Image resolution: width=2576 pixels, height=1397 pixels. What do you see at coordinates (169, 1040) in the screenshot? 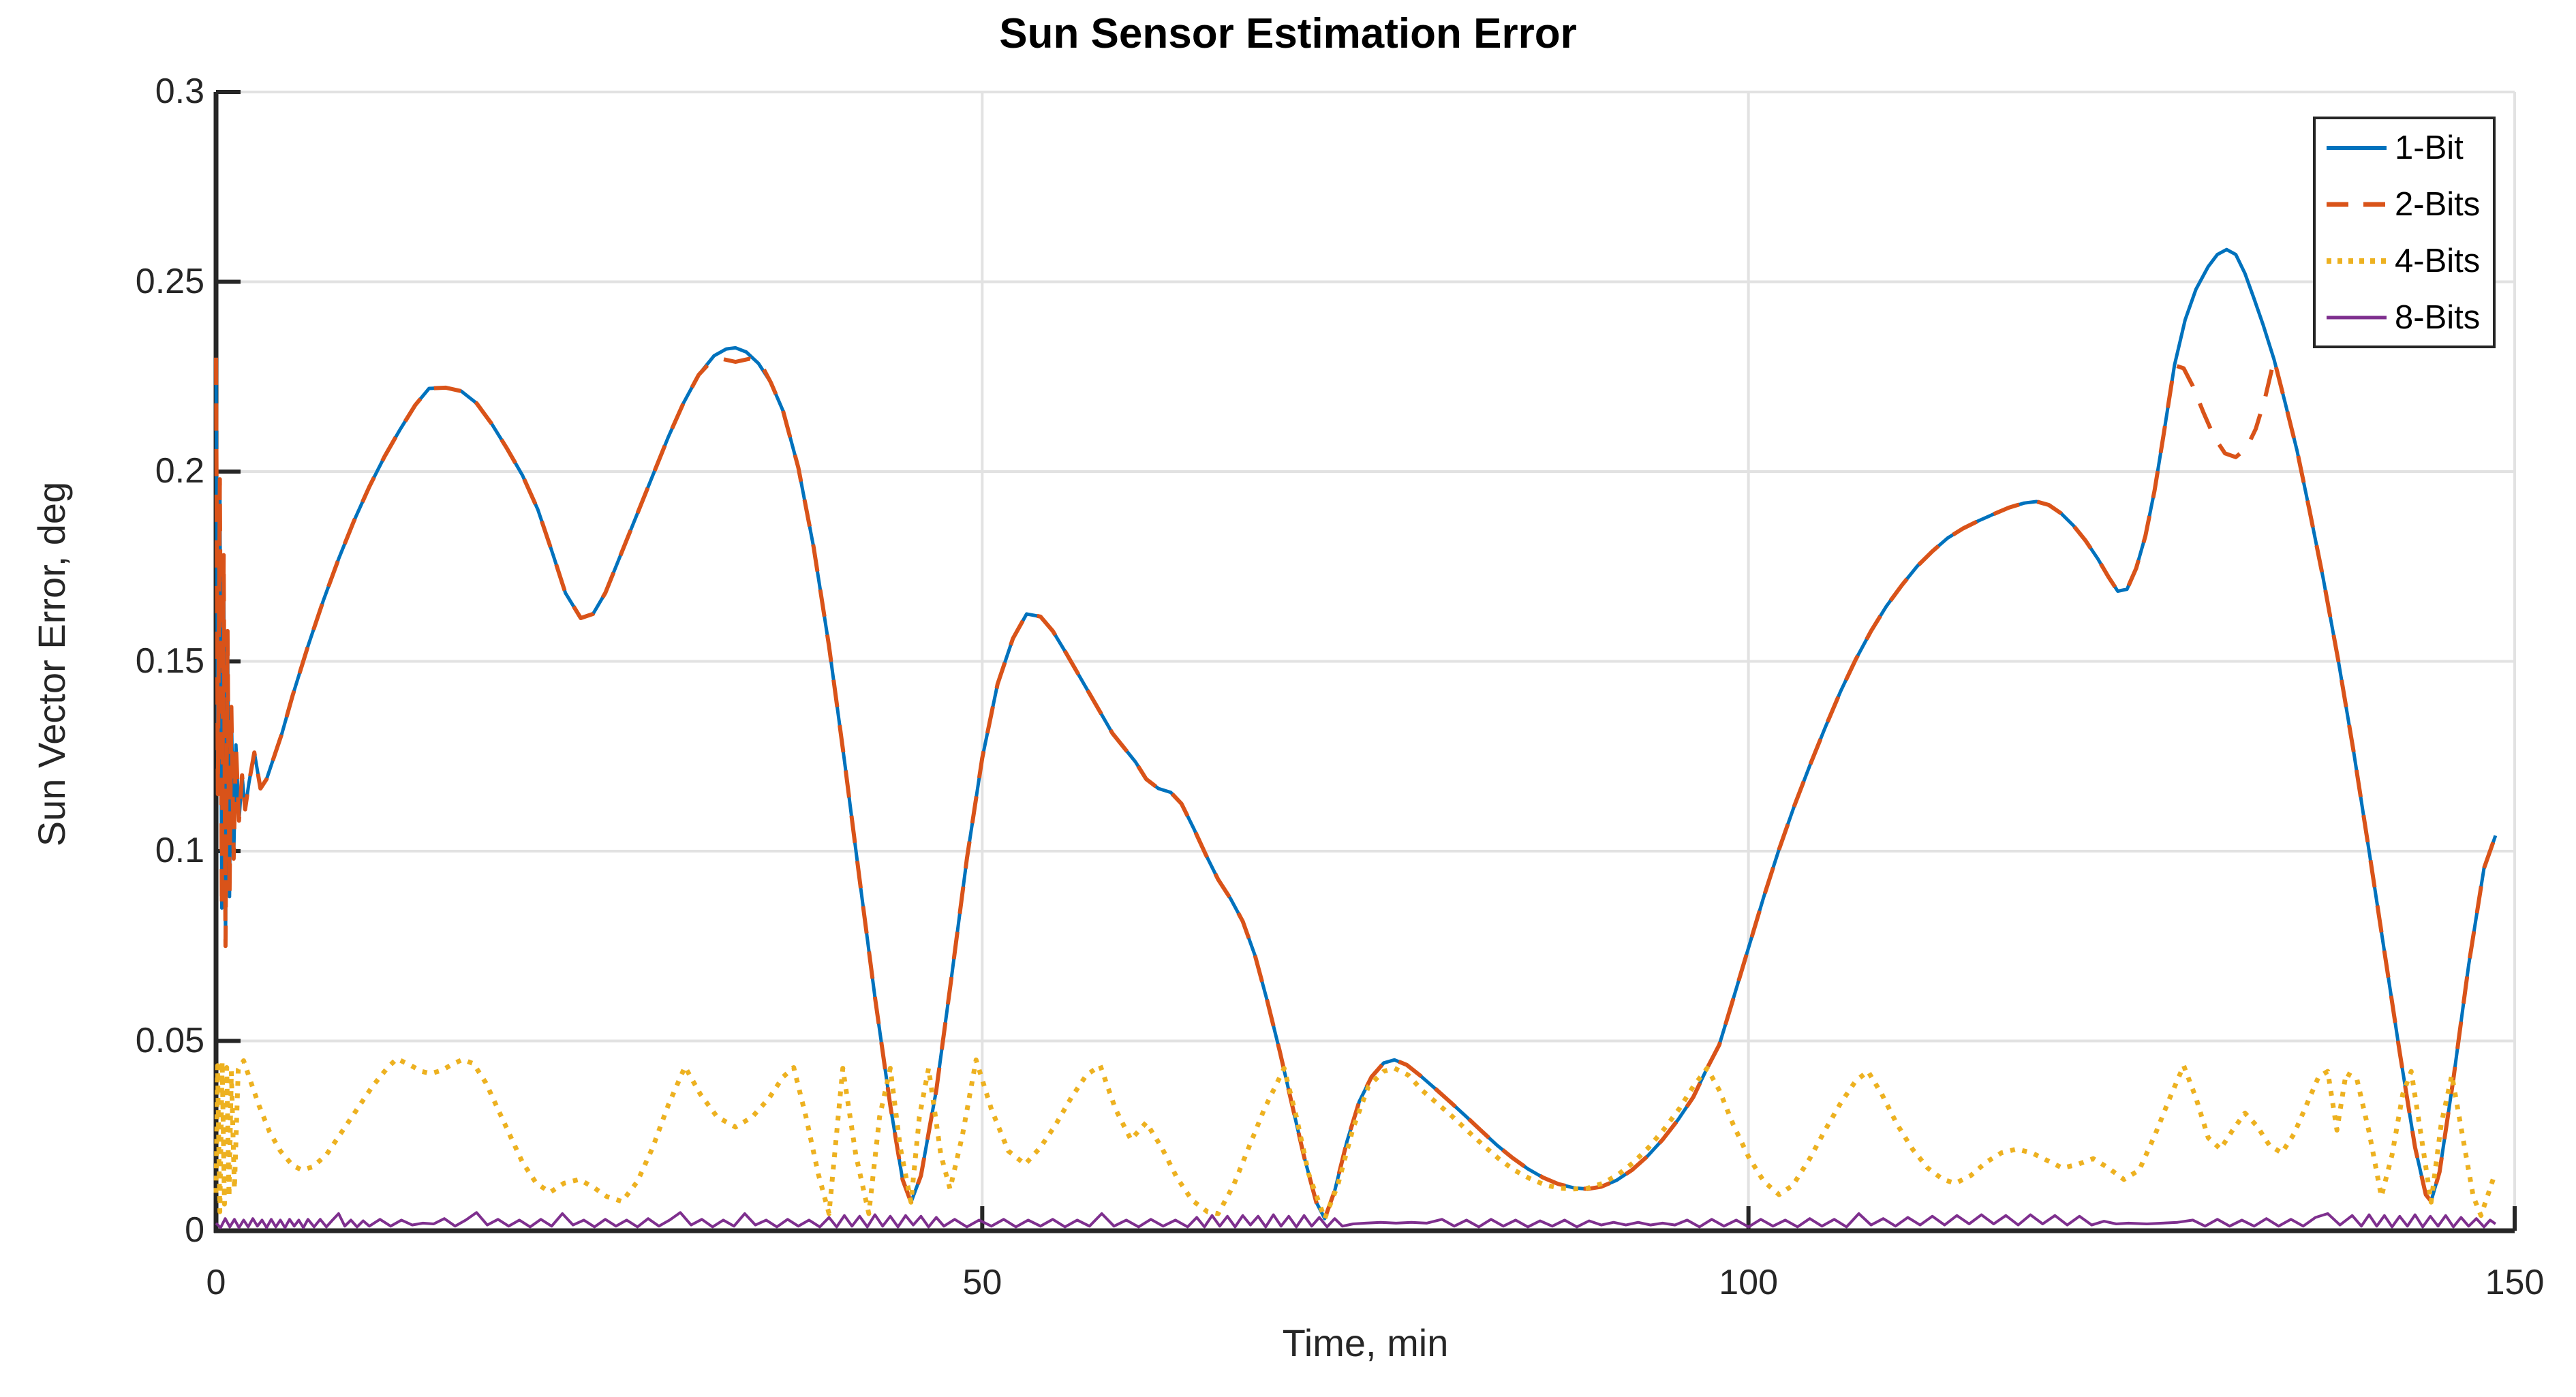
I see `y-tick-label: 0.05` at bounding box center [169, 1040].